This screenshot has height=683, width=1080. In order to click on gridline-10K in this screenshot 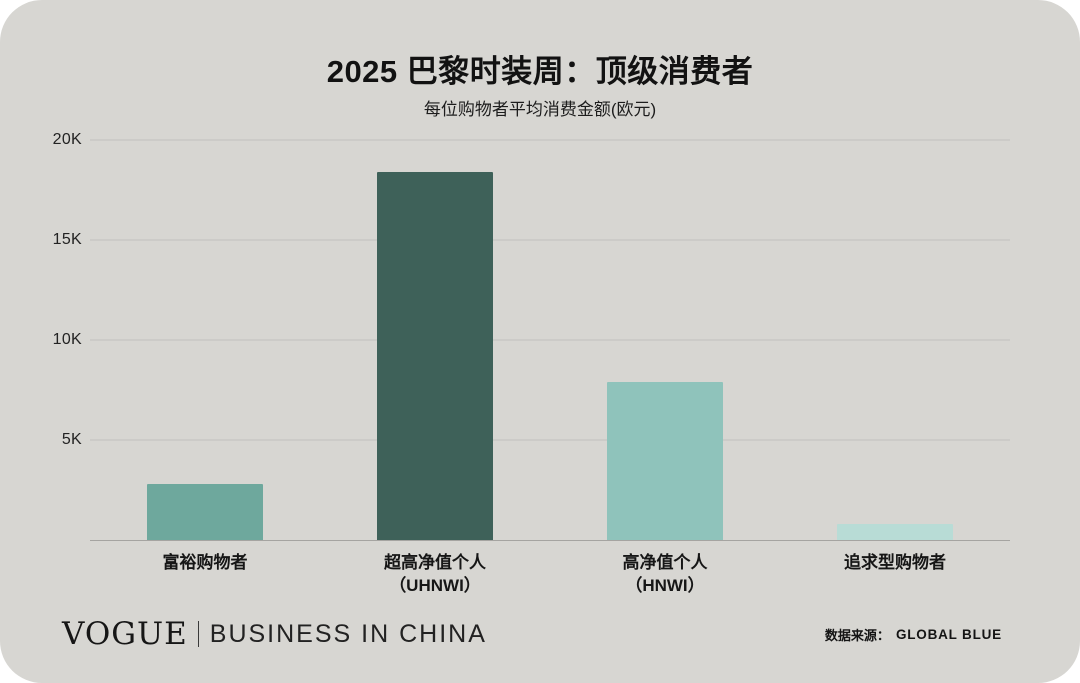, I will do `click(550, 340)`.